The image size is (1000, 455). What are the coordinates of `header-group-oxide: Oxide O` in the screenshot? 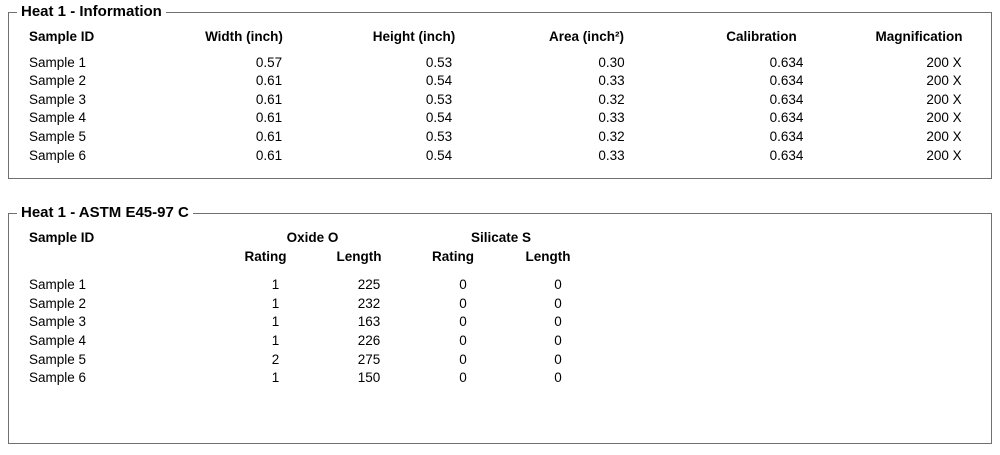 It's located at (312, 237).